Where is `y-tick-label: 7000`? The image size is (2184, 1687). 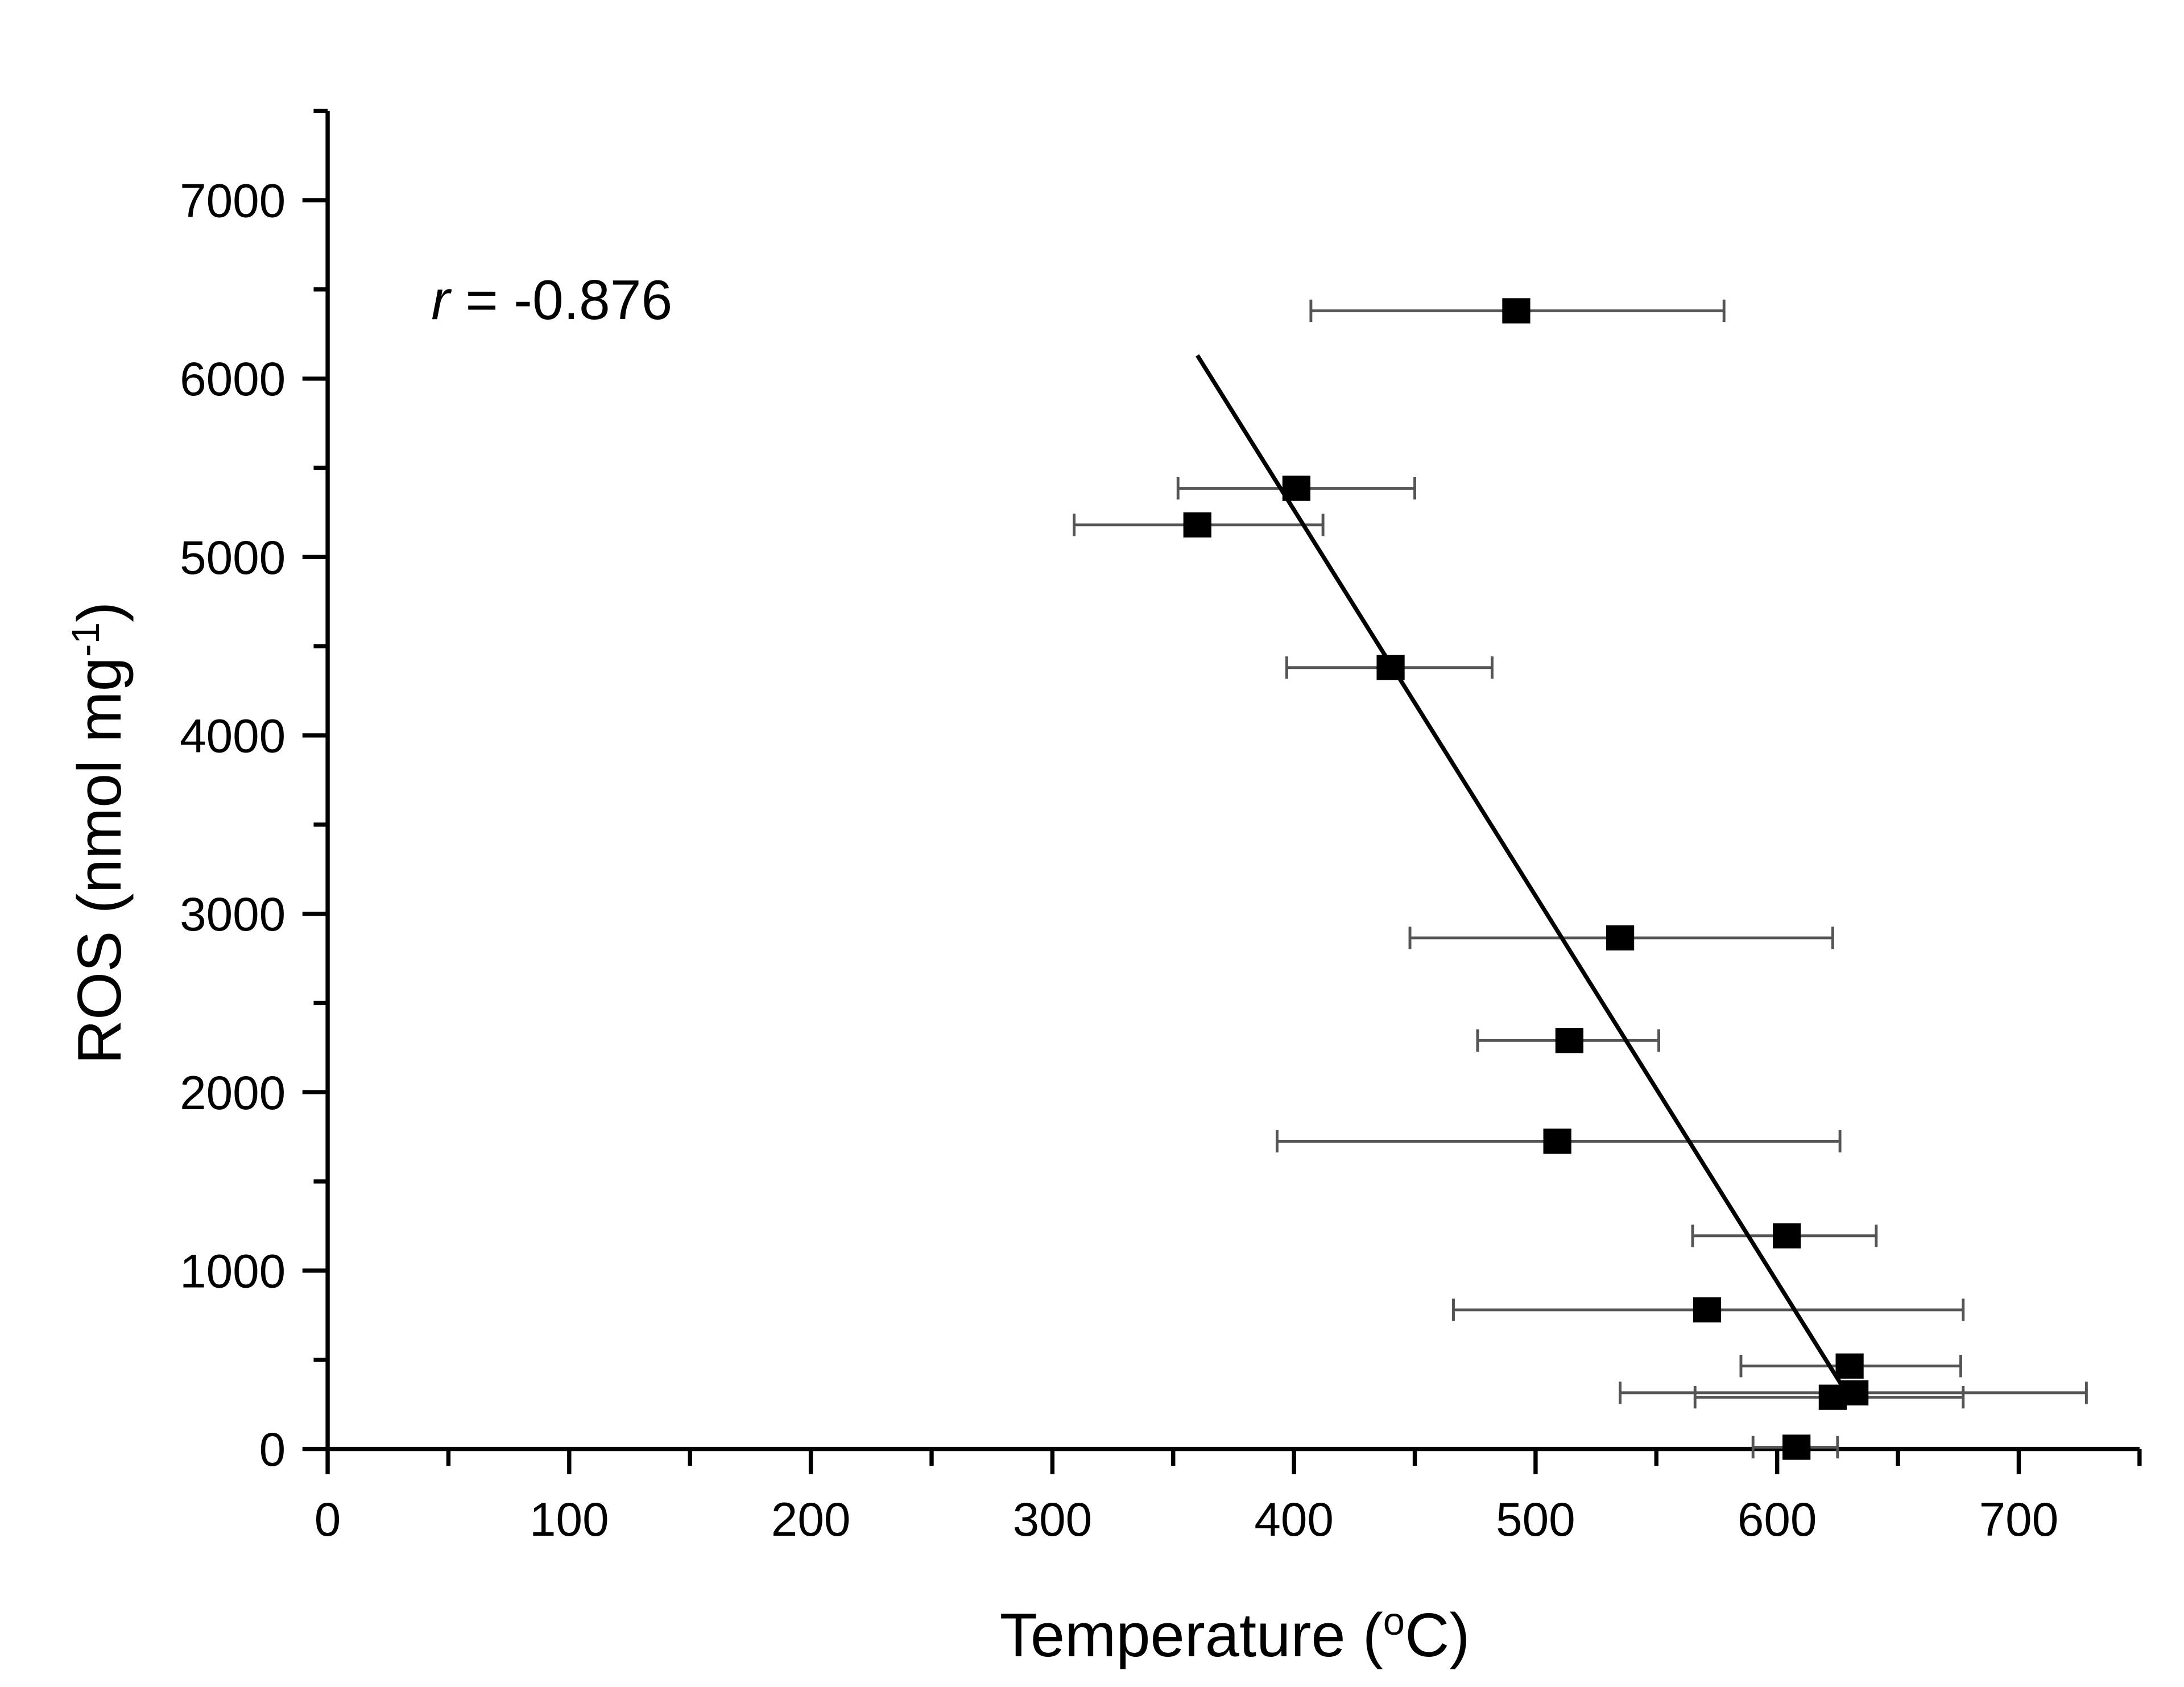
y-tick-label: 7000 is located at coordinates (233, 201).